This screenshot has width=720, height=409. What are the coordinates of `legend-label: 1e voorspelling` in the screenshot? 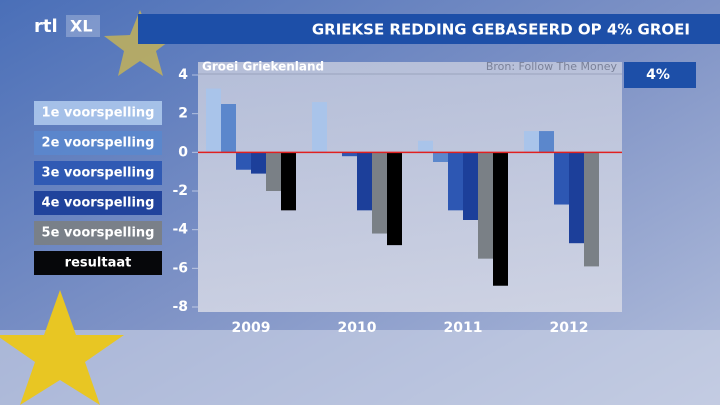 It's located at (98, 113).